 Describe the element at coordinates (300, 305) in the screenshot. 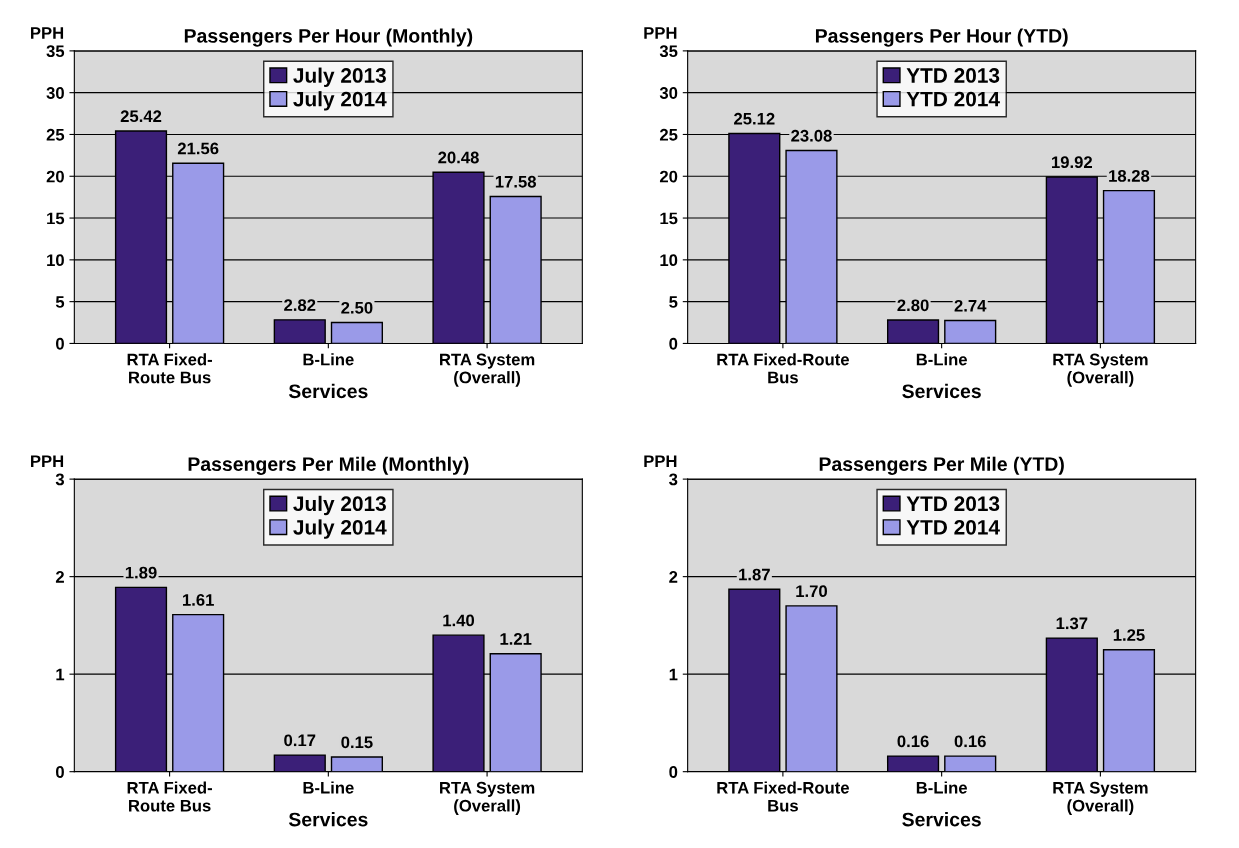

I see `data-label: 2.82` at that location.